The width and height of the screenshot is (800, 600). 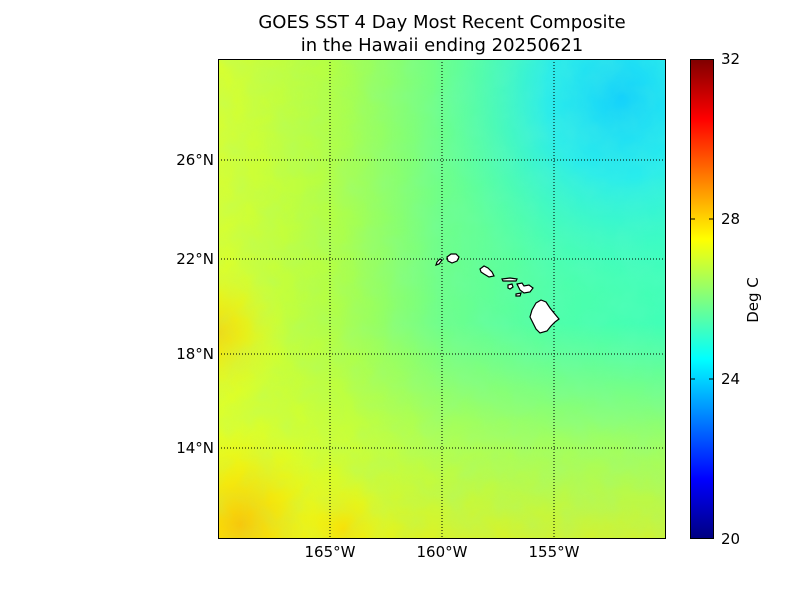 What do you see at coordinates (497, 293) in the screenshot?
I see `hawaiian-islands` at bounding box center [497, 293].